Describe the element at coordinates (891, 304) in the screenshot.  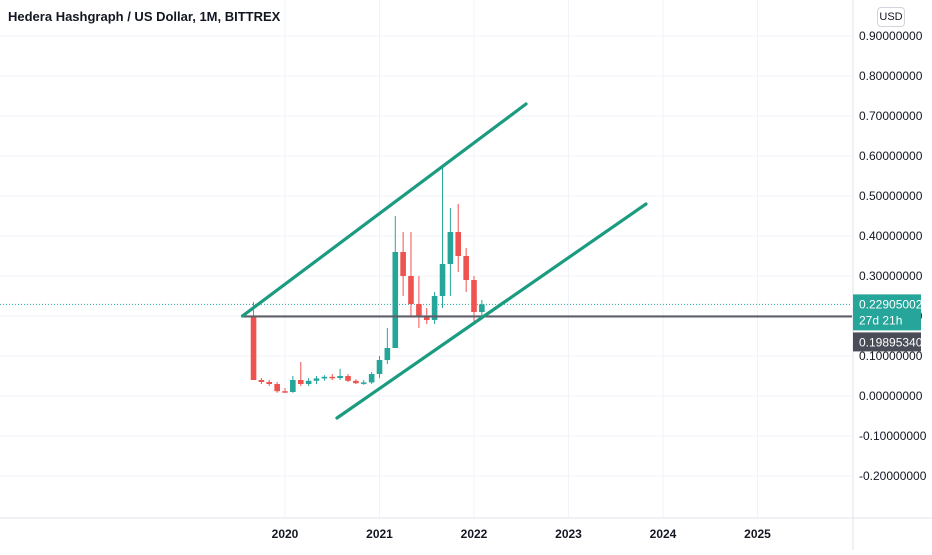
I see `last-price-label: 0.22905002` at that location.